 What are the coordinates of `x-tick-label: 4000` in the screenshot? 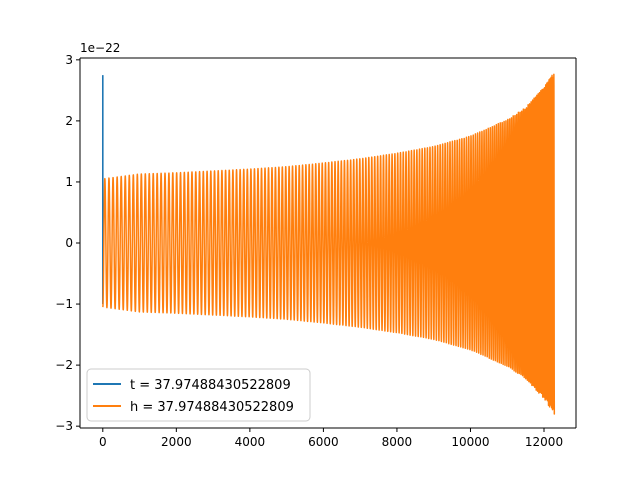 It's located at (250, 442).